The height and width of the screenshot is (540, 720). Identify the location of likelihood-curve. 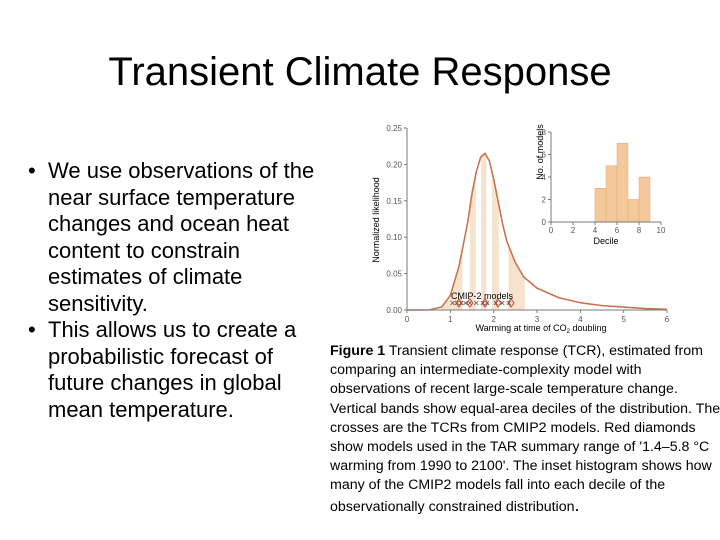
(537, 231).